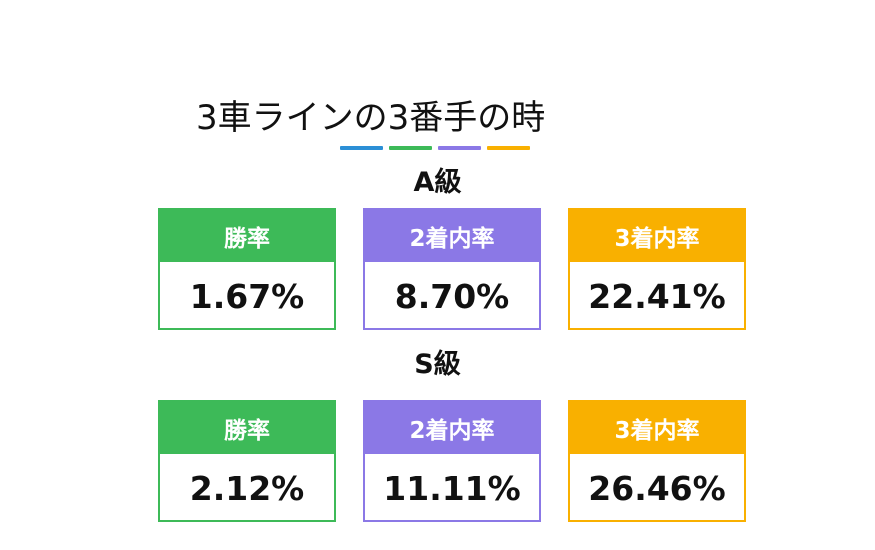  I want to click on group-s-win-rate-card: 勝率 2.12%, so click(247, 461).